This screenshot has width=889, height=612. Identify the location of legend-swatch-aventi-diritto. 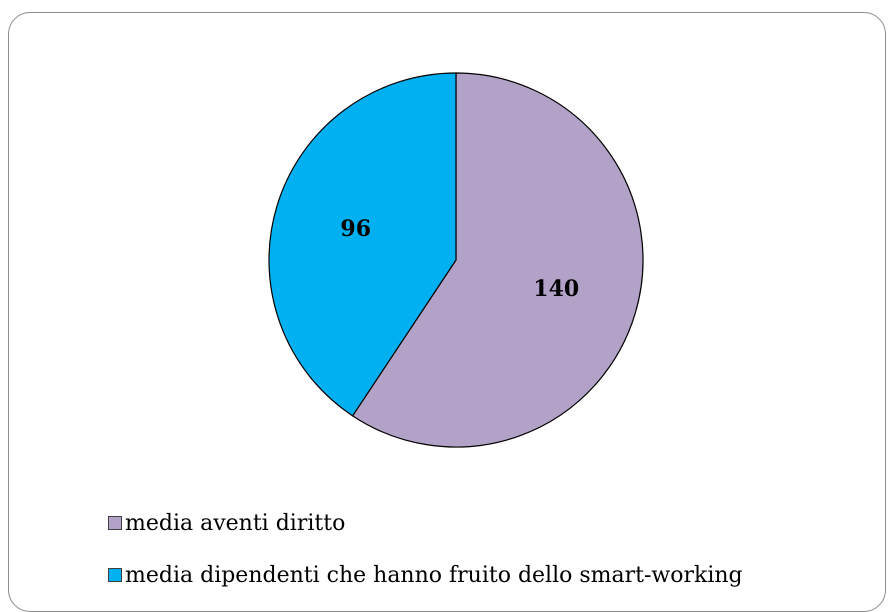
(115, 523).